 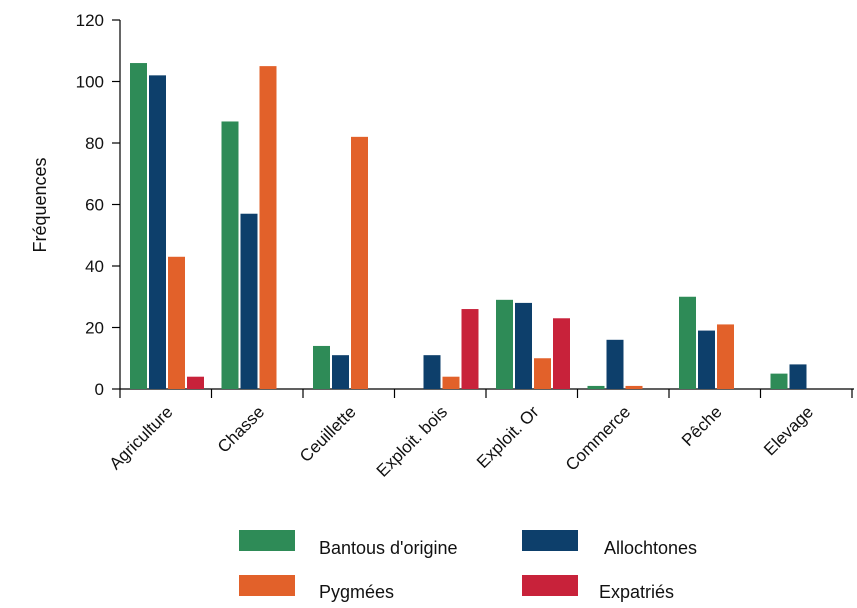 What do you see at coordinates (328, 434) in the screenshot?
I see `x-tick-label: Ceuillette` at bounding box center [328, 434].